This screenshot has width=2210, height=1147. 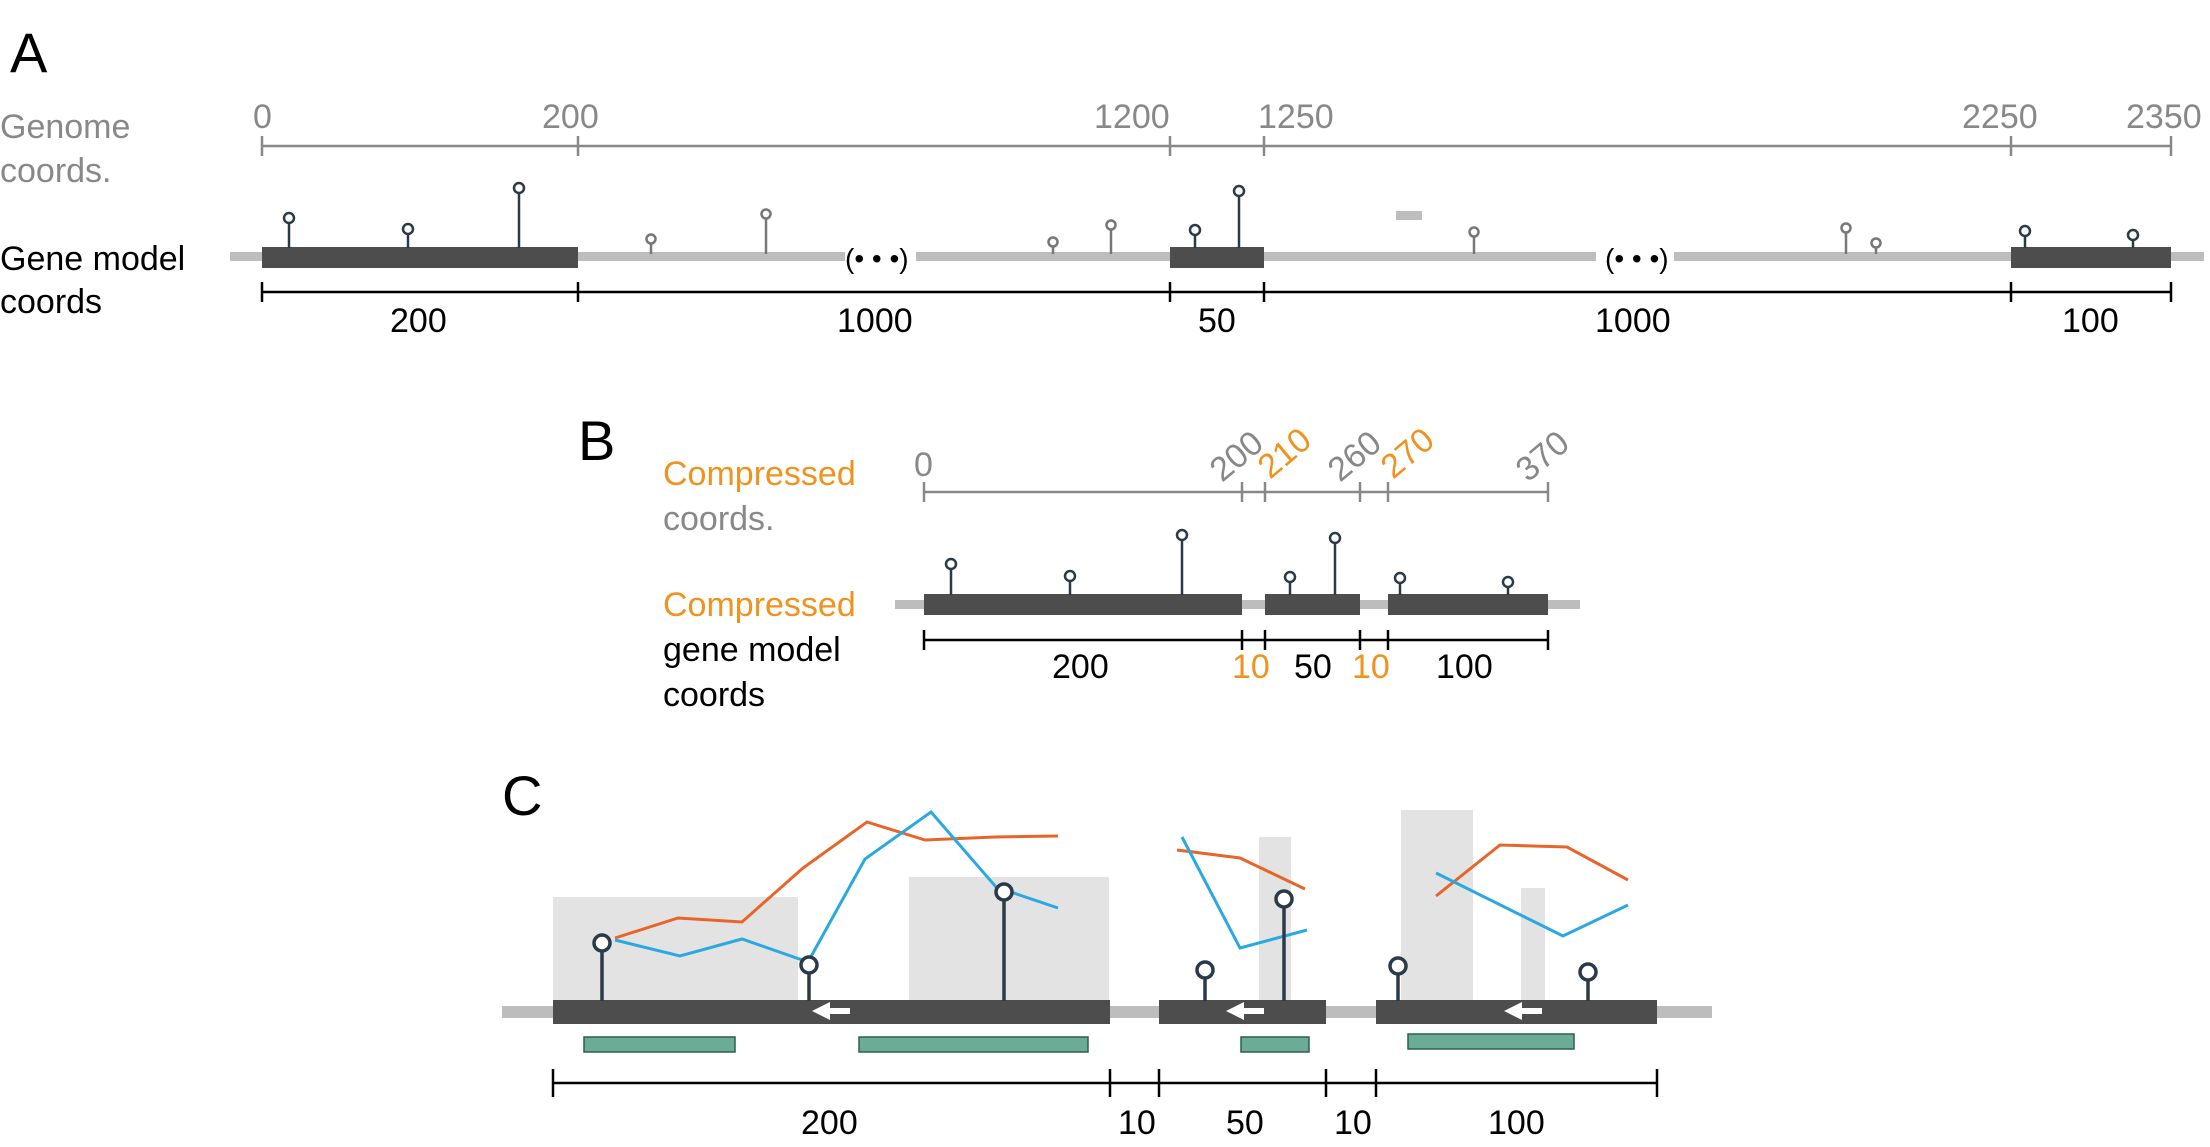 What do you see at coordinates (1217, 321) in the screenshot?
I see `segment-length-label: 50` at bounding box center [1217, 321].